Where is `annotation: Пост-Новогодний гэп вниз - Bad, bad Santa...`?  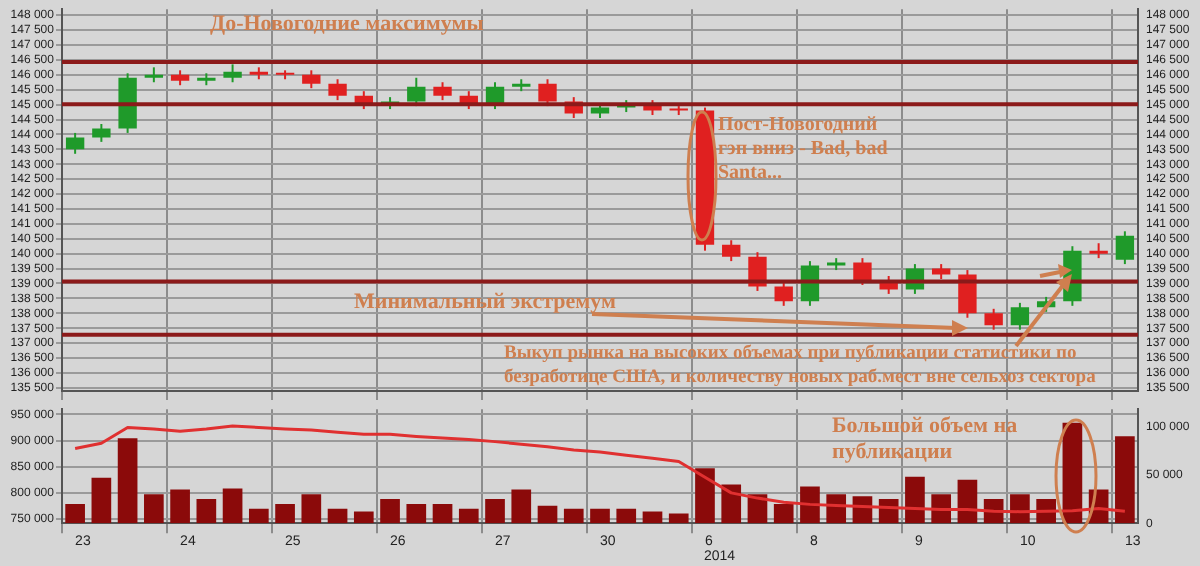 annotation: Пост-Новогодний гэп вниз - Bad, bad Santa... is located at coordinates (804, 150).